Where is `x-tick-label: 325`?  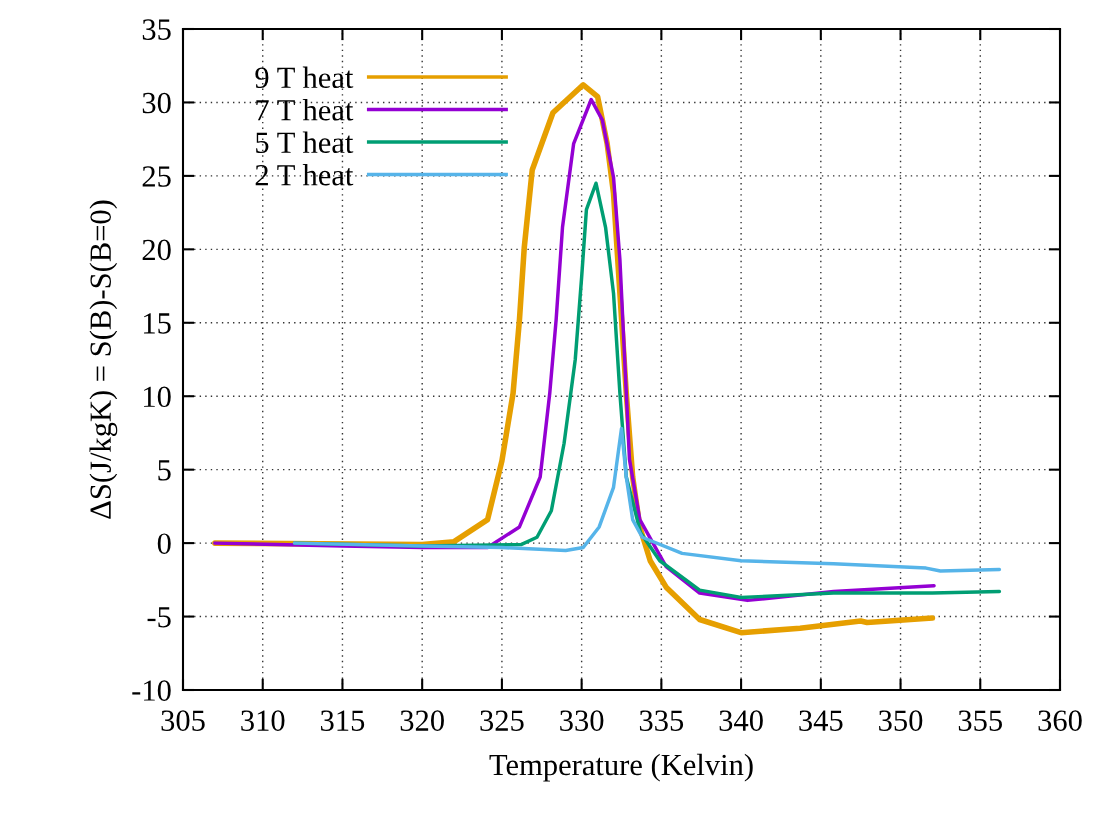
x-tick-label: 325 is located at coordinates (502, 720).